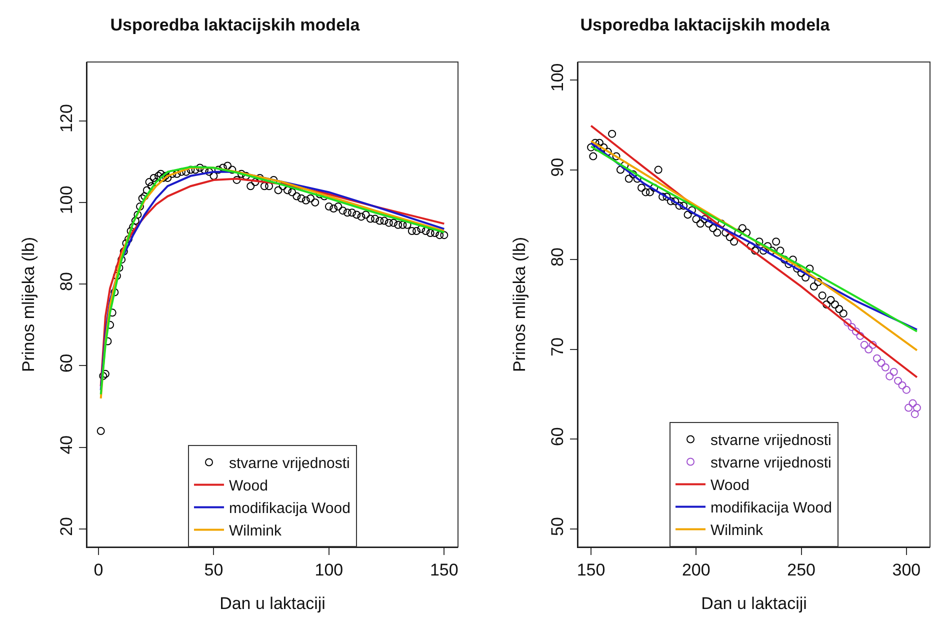  I want to click on x-tick-label: 50, so click(214, 570).